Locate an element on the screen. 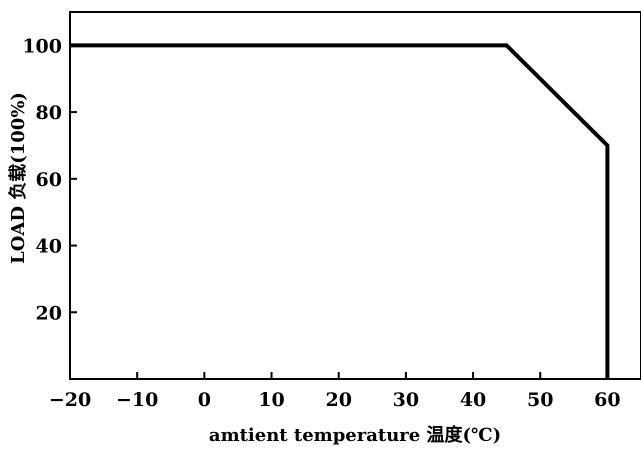 This screenshot has width=641, height=455. x-axis: −20 −10 0 10 20 30 40 50 60 is located at coordinates (335, 391).